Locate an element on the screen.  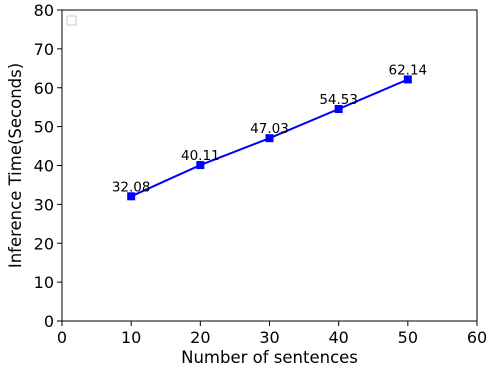
x-tick-label: 20 is located at coordinates (200, 337).